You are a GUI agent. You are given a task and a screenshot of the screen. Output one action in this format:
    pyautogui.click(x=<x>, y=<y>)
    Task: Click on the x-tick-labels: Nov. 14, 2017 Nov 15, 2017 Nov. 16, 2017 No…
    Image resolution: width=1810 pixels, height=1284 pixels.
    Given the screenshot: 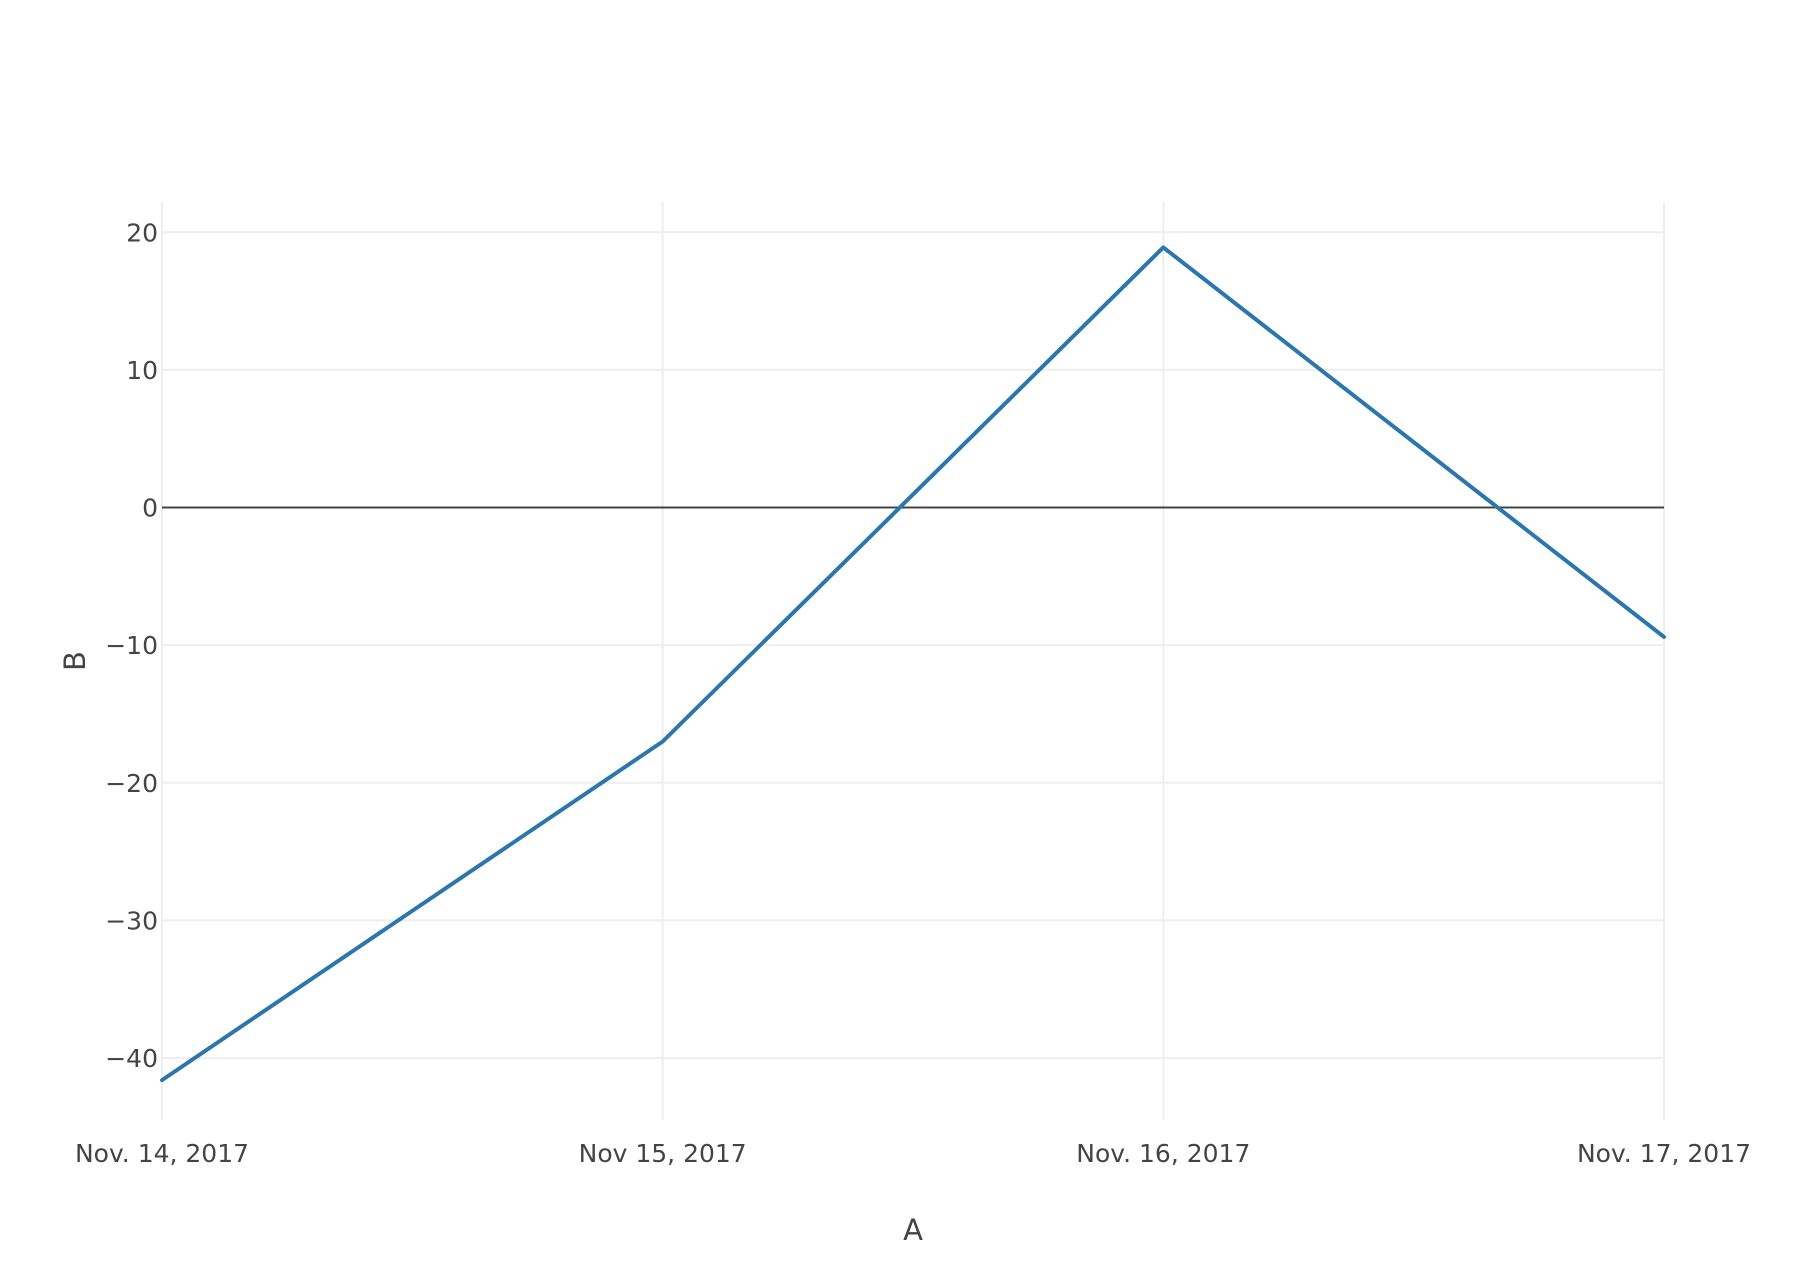 What is the action you would take?
    pyautogui.click(x=913, y=1153)
    